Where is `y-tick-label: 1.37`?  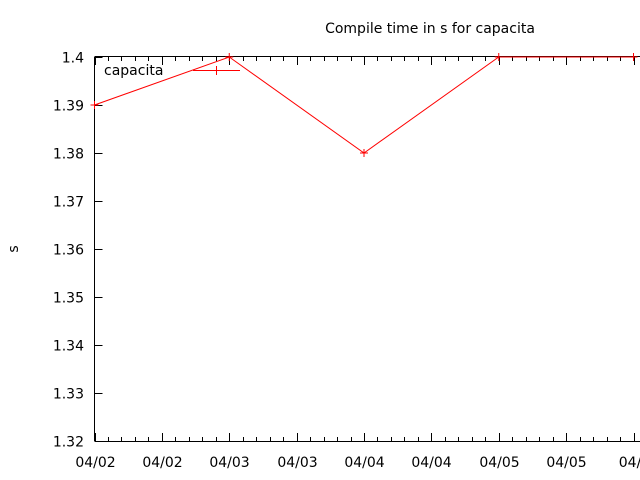
y-tick-label: 1.37 is located at coordinates (68, 203).